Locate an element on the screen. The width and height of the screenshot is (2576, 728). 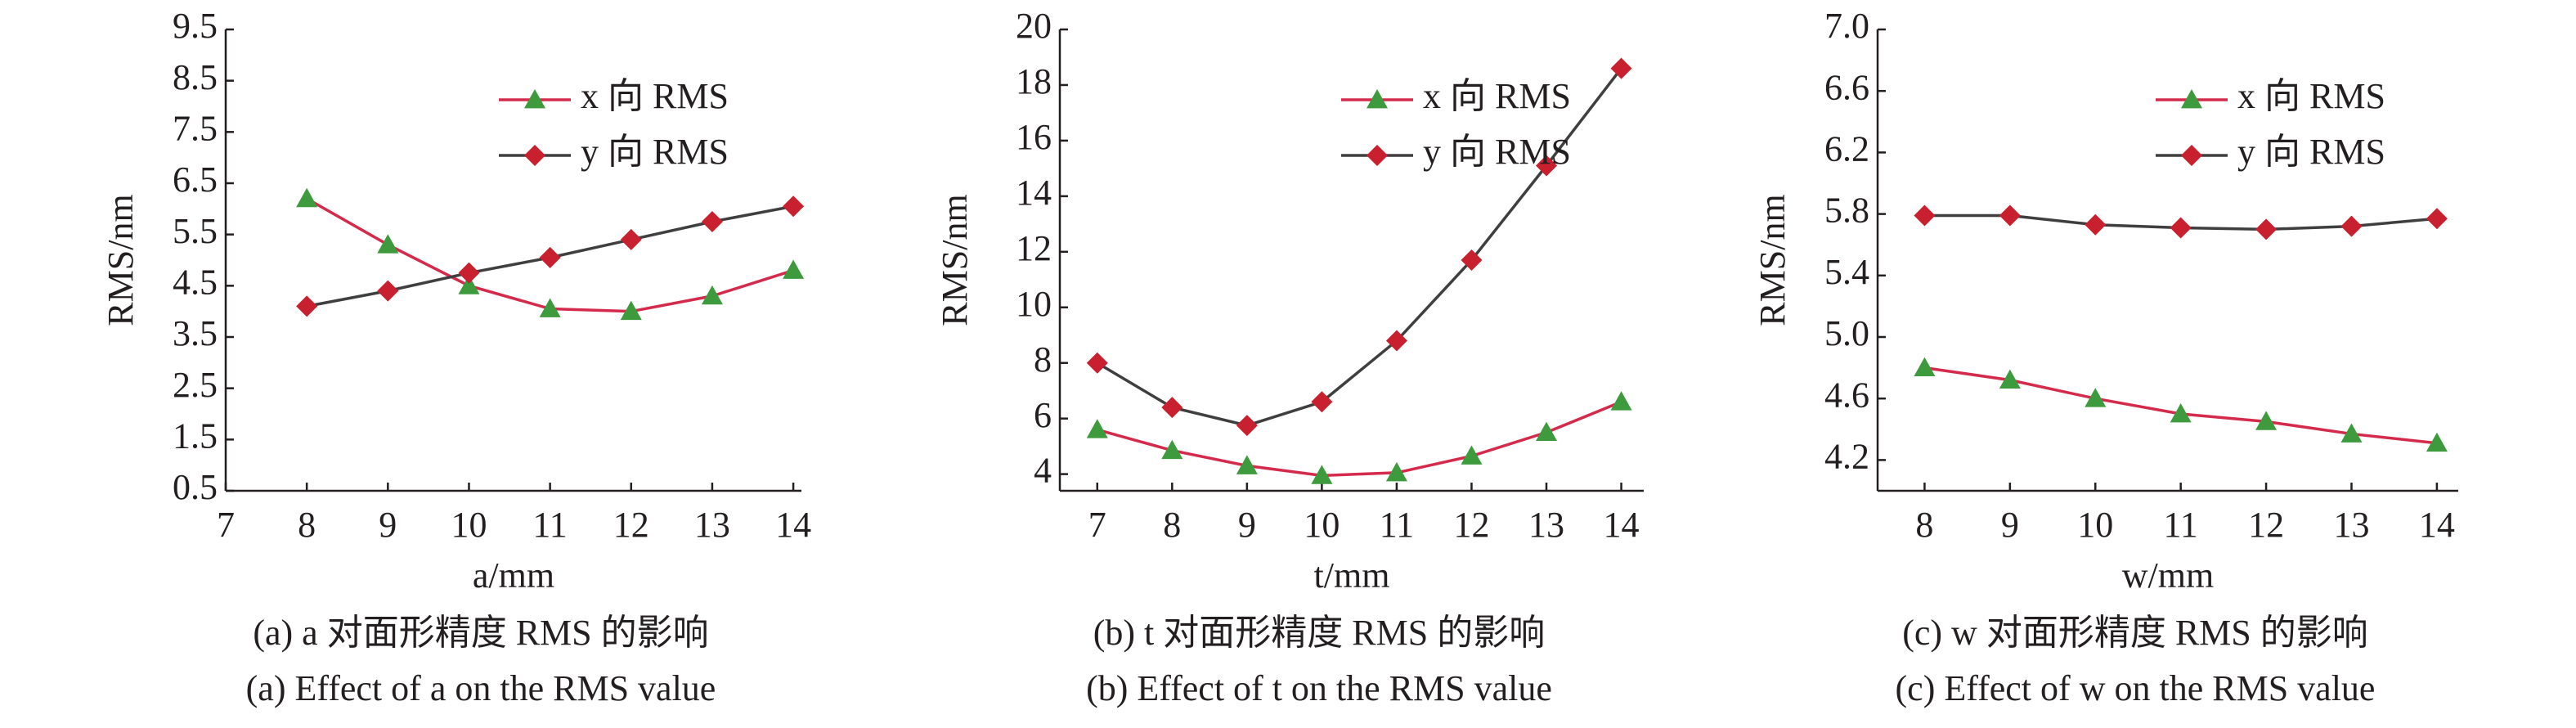
y-tick-label: 5.5 is located at coordinates (195, 231).